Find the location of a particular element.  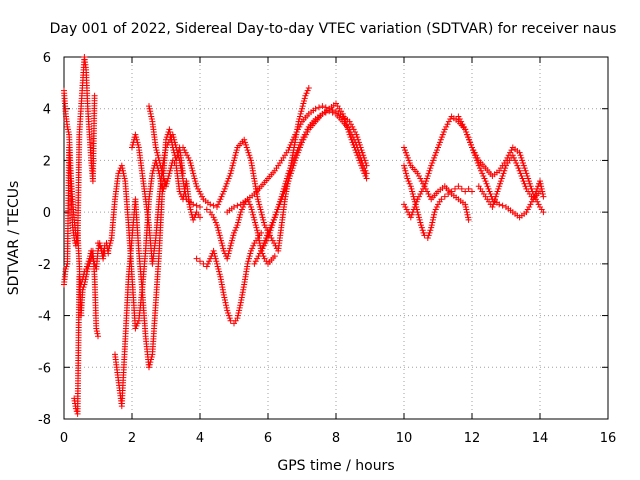

y-tick-label: -8 is located at coordinates (44, 420).